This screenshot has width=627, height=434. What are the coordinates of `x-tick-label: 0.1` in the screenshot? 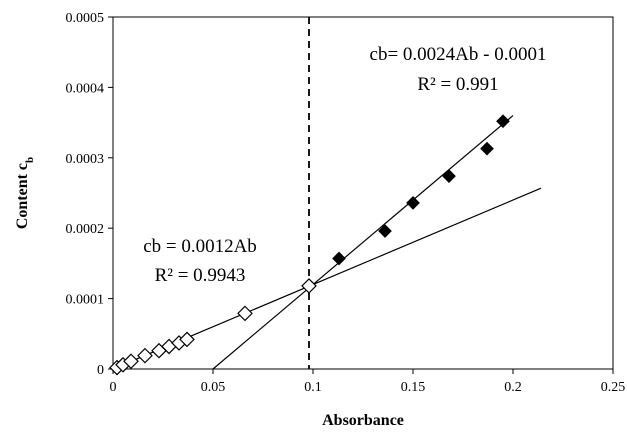 It's located at (313, 387).